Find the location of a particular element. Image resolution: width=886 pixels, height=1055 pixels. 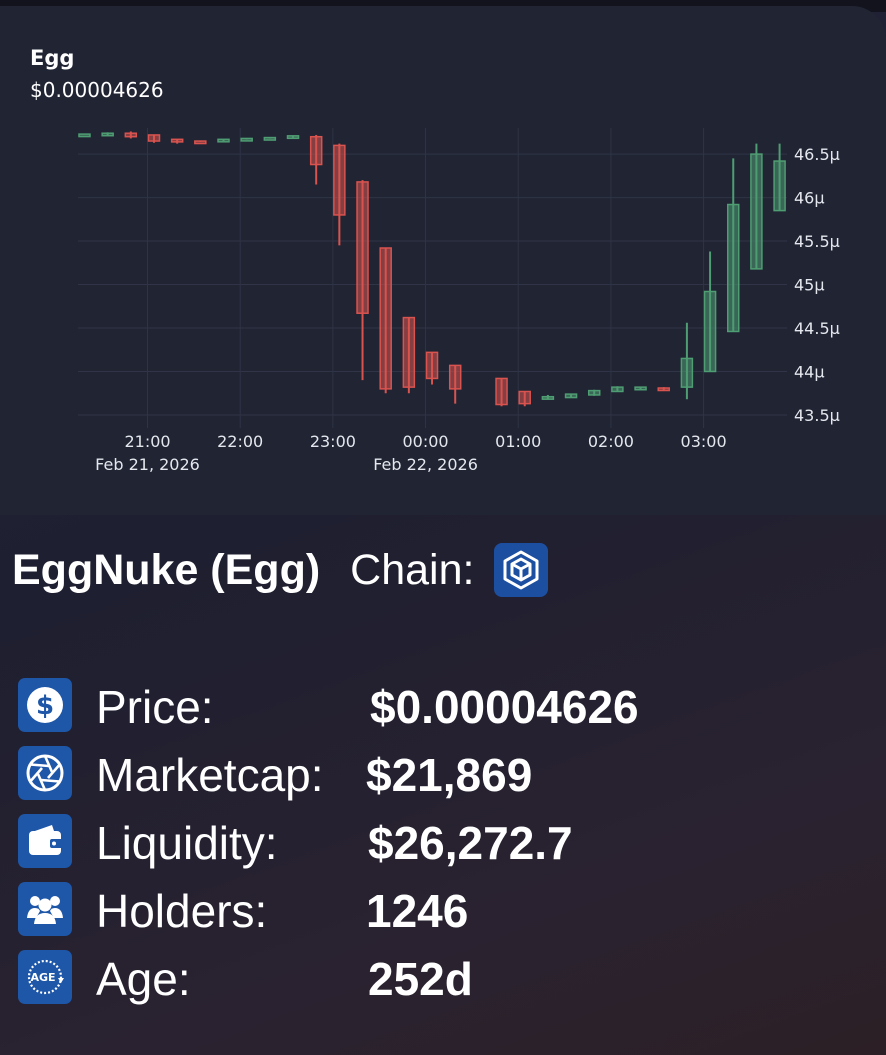

x-tick-label: 01:00 is located at coordinates (518, 441).